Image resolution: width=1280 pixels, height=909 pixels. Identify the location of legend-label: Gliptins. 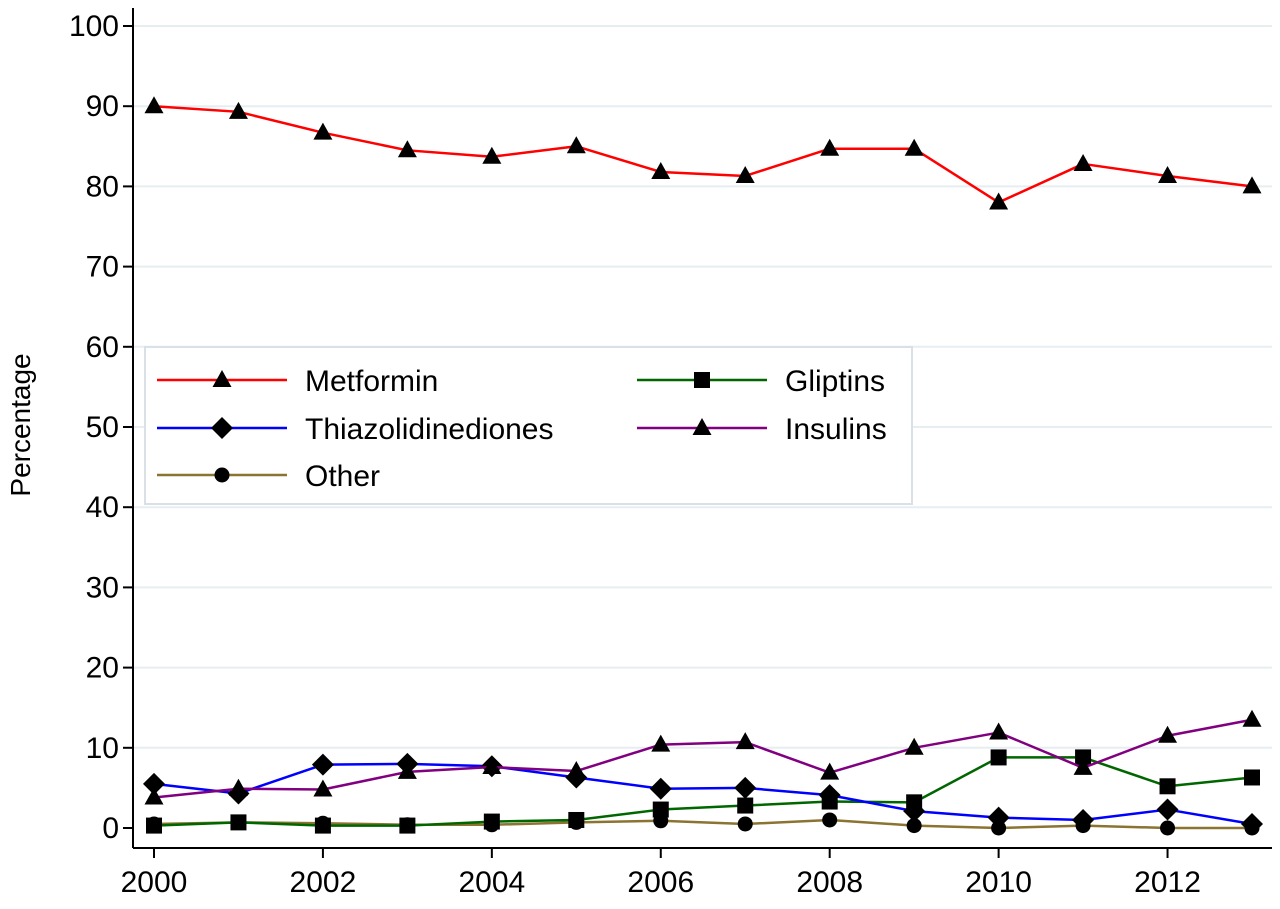
(835, 381).